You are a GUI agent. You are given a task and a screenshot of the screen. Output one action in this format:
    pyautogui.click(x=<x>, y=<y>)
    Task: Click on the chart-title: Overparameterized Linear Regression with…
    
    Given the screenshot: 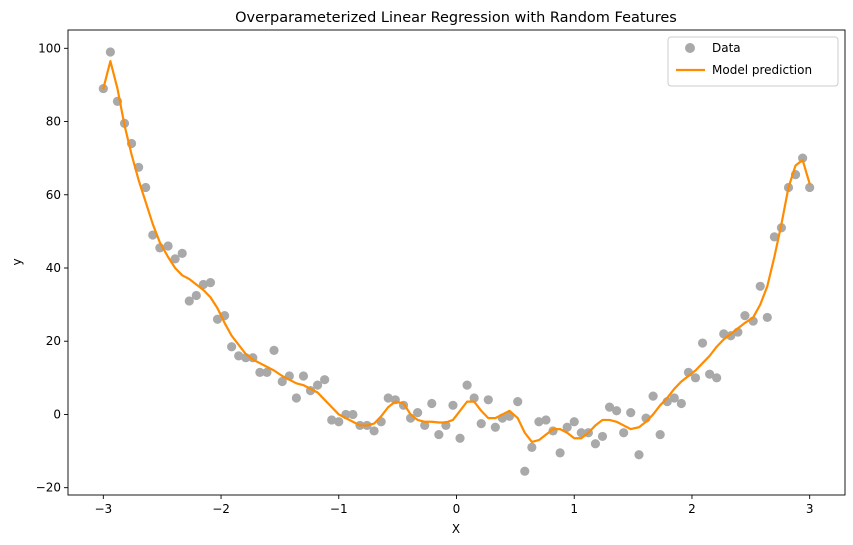 What is the action you would take?
    pyautogui.click(x=456, y=18)
    